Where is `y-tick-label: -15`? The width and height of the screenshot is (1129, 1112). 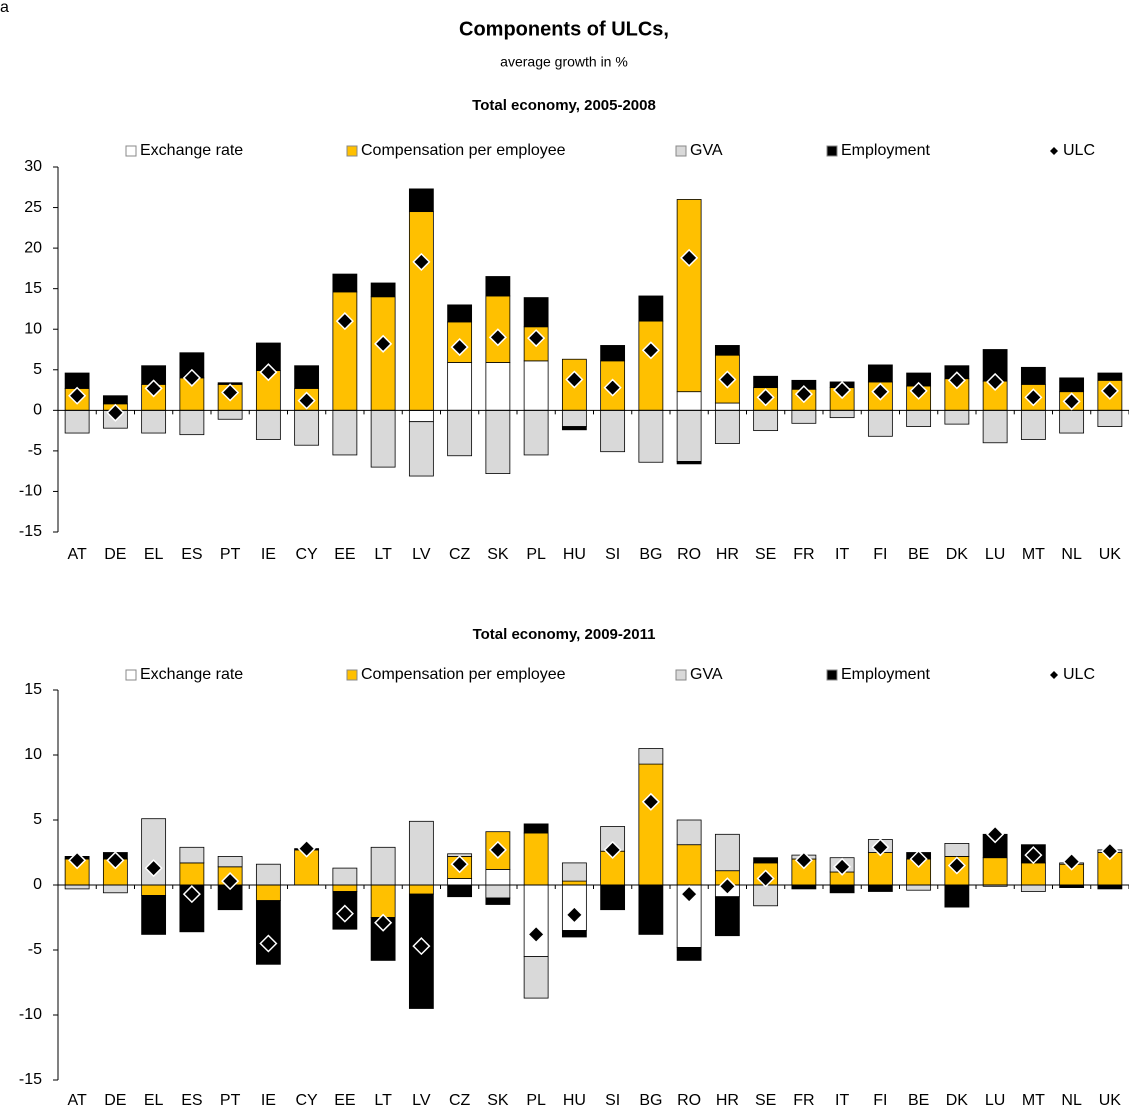 y-tick-label: -15 is located at coordinates (30, 531).